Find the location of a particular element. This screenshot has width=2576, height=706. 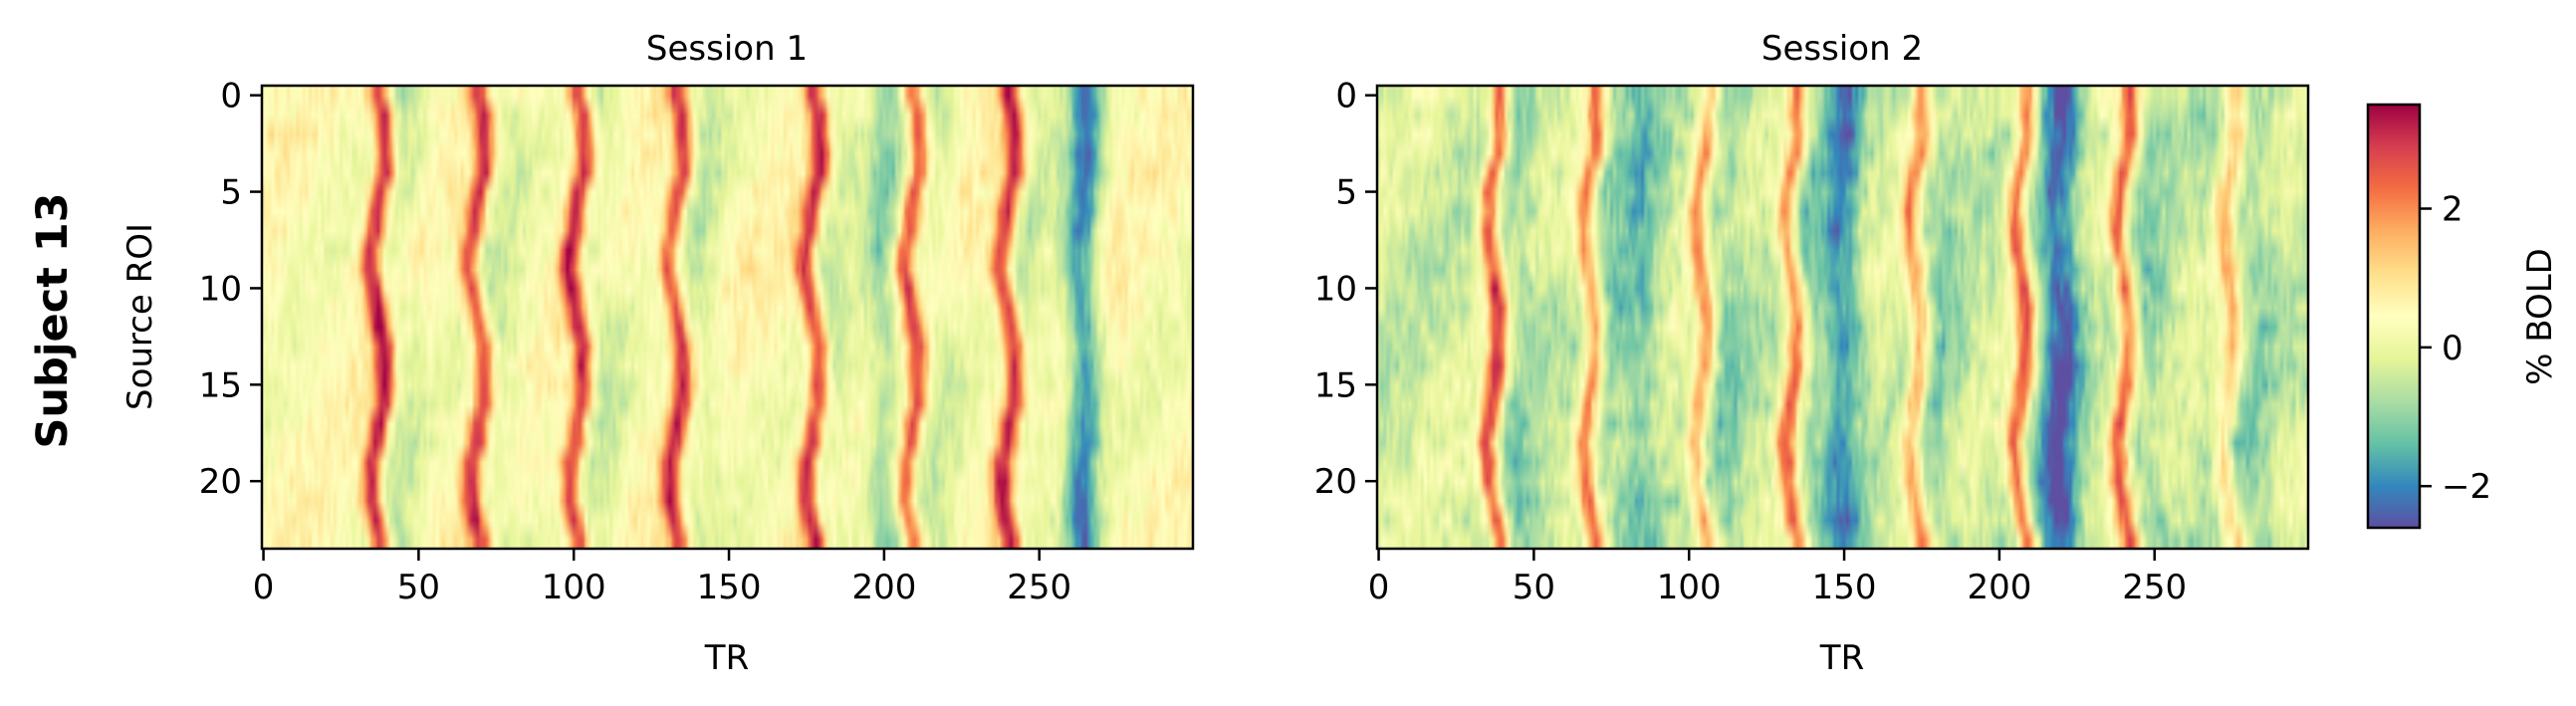

y-axis-label-session-1: Source ROI is located at coordinates (140, 317).